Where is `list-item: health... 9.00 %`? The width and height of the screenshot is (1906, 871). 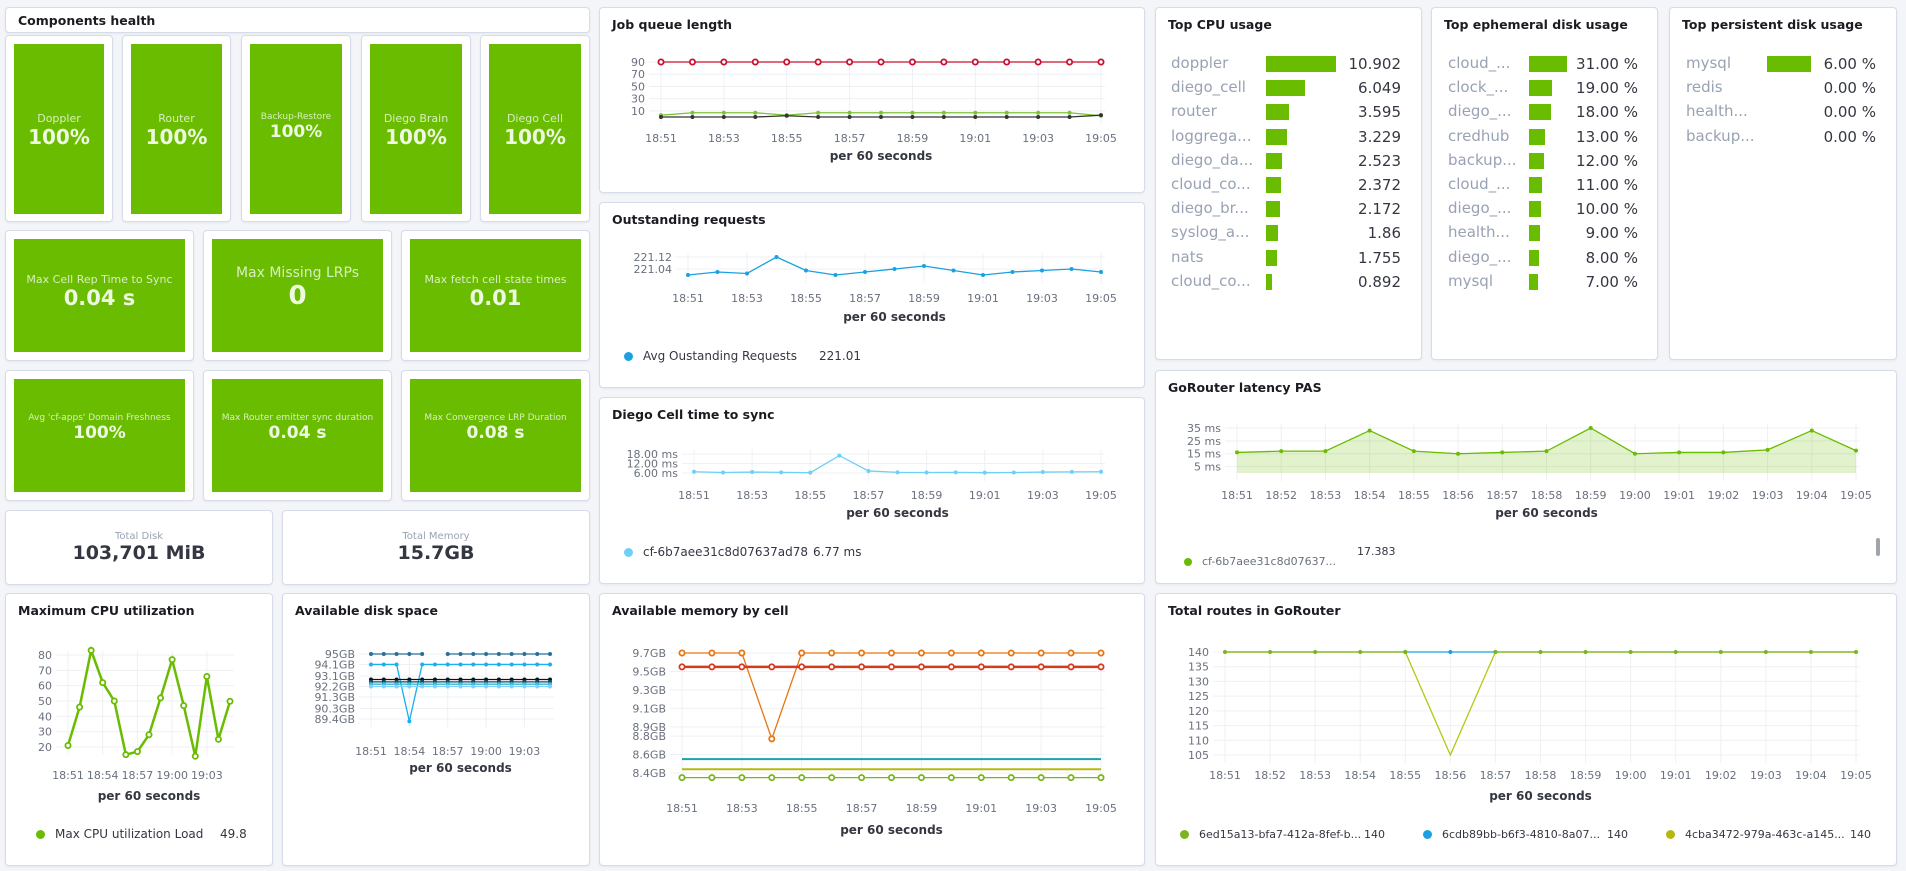
list-item: health... 9.00 % is located at coordinates (1544, 233).